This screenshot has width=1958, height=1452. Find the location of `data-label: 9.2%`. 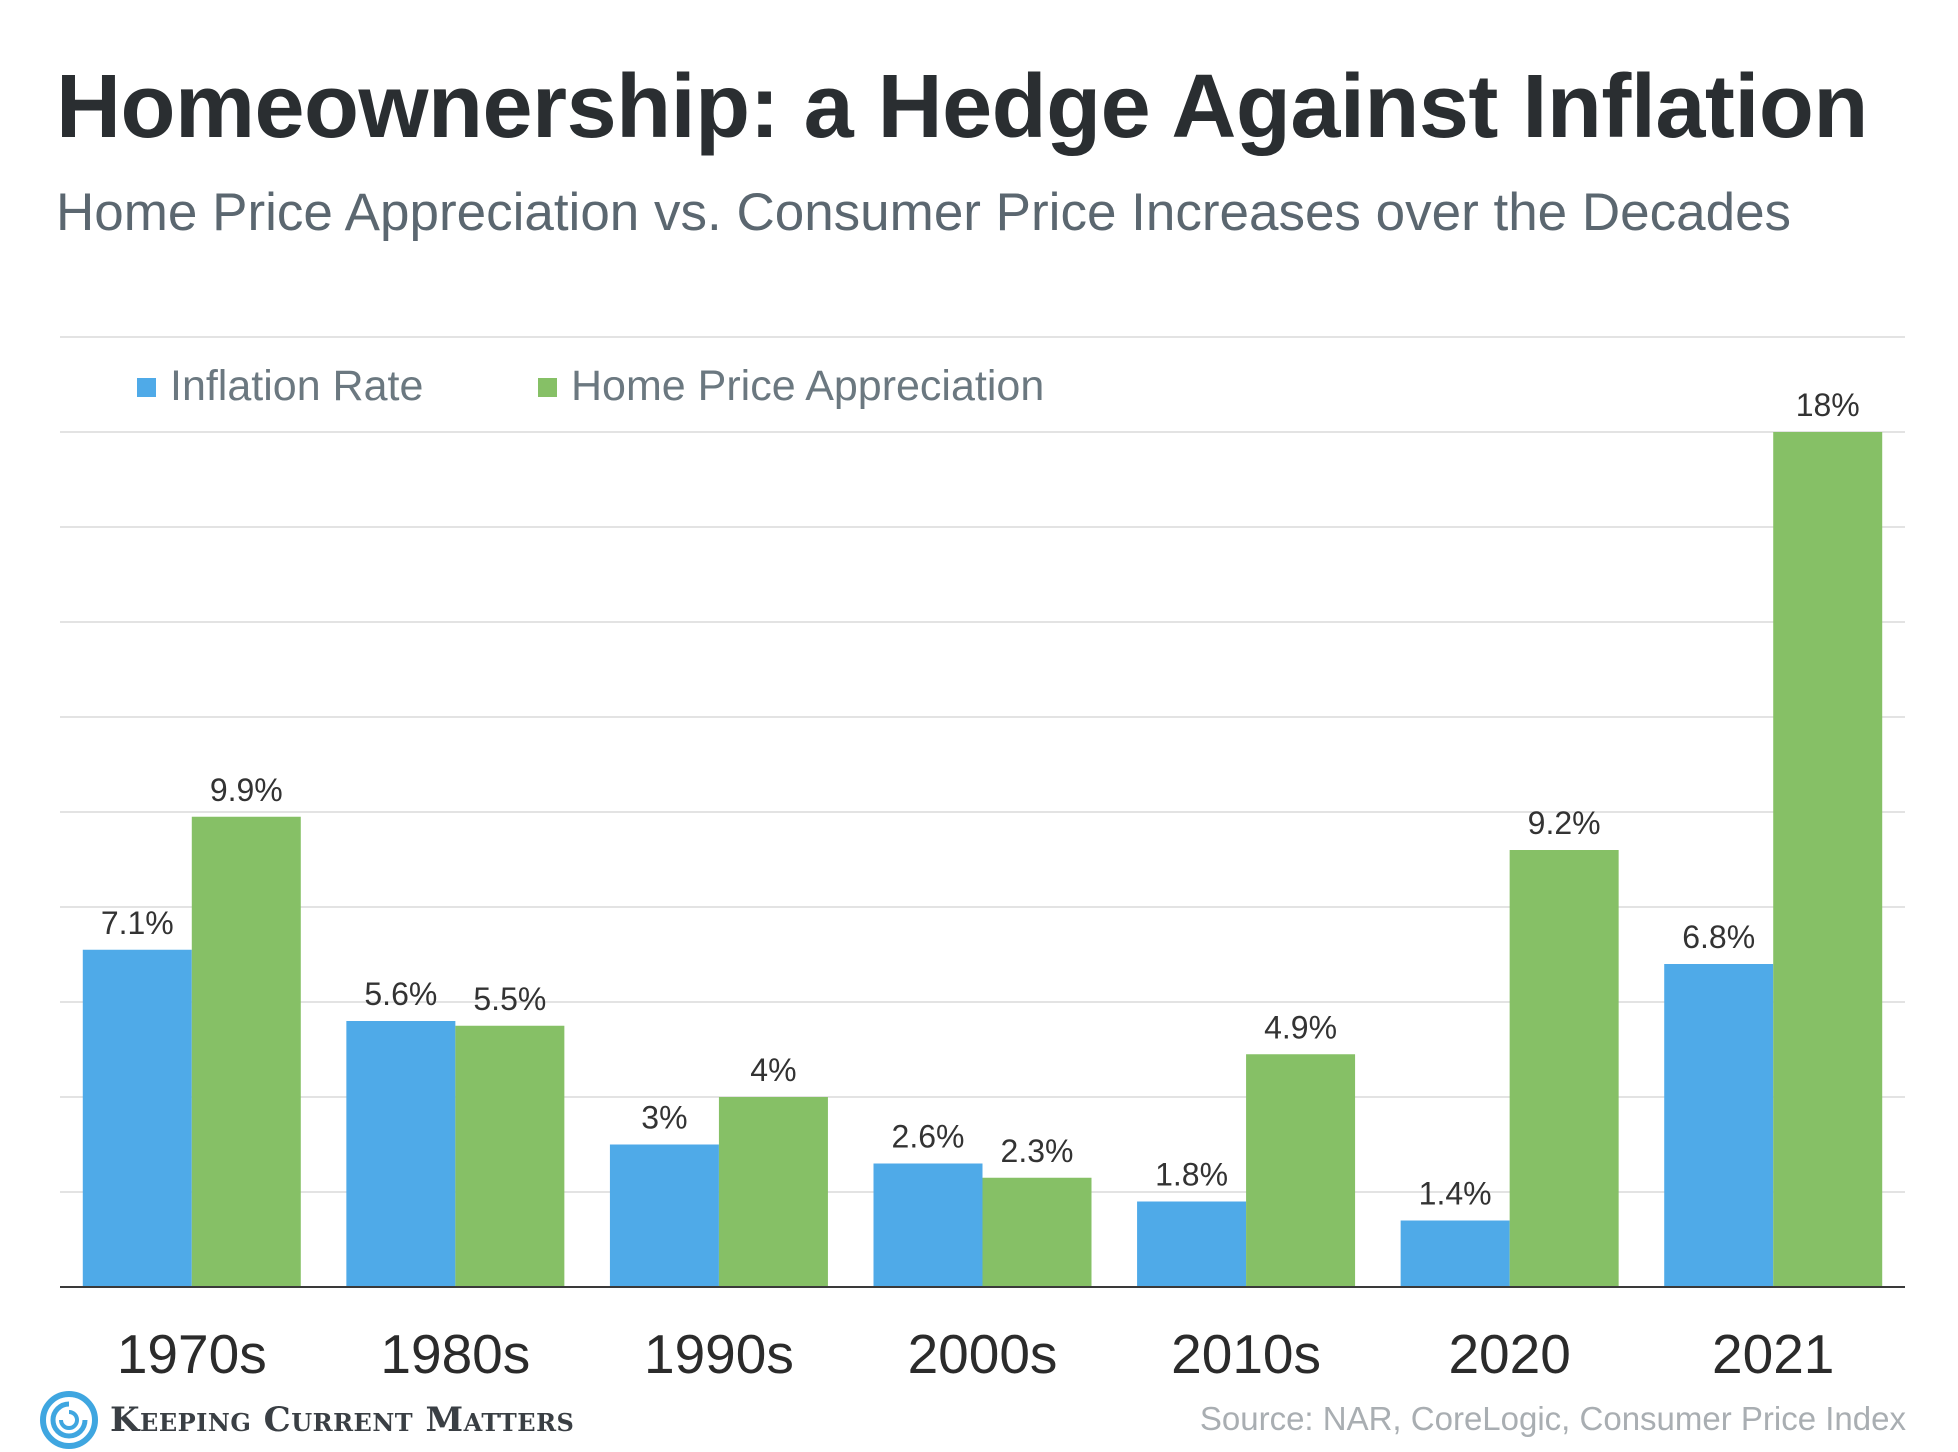

data-label: 9.2% is located at coordinates (1564, 823).